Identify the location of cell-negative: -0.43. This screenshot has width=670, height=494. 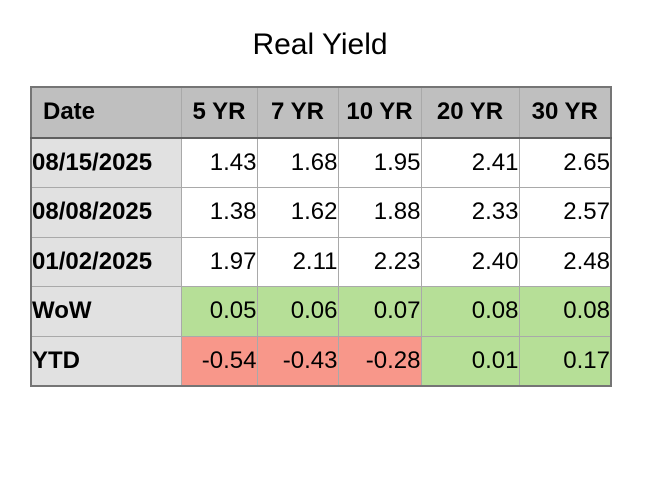
(297, 361).